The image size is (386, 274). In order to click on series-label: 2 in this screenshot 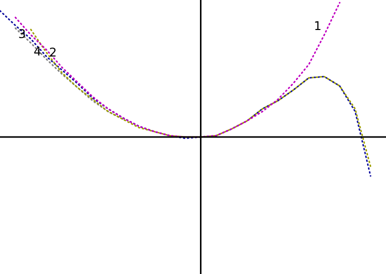, I will do `click(53, 53)`.